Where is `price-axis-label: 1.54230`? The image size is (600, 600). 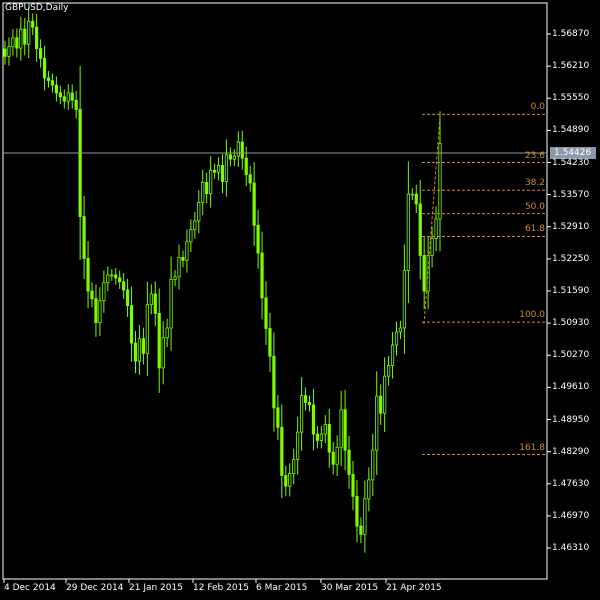 price-axis-label: 1.54230 is located at coordinates (571, 162).